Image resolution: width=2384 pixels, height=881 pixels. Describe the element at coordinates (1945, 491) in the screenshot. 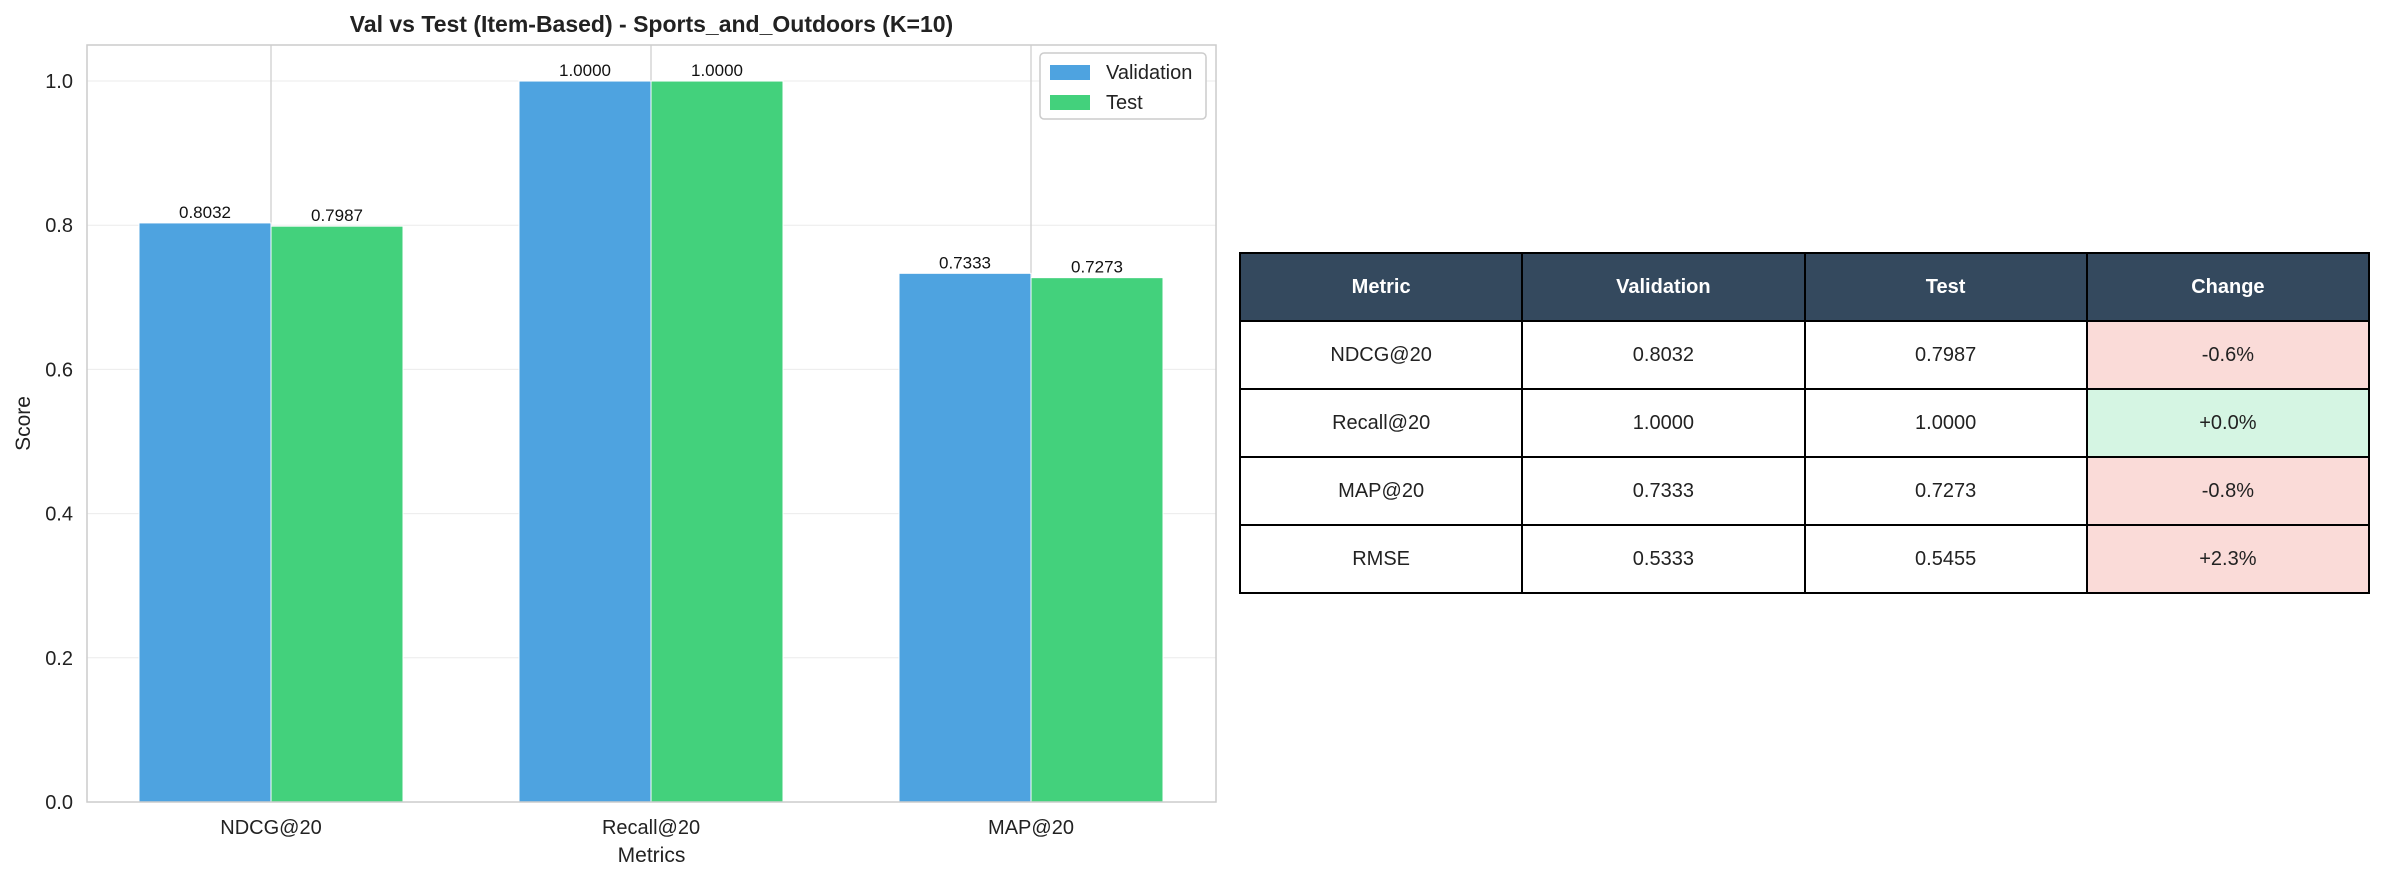

I see `cell-test: 0.7273` at that location.